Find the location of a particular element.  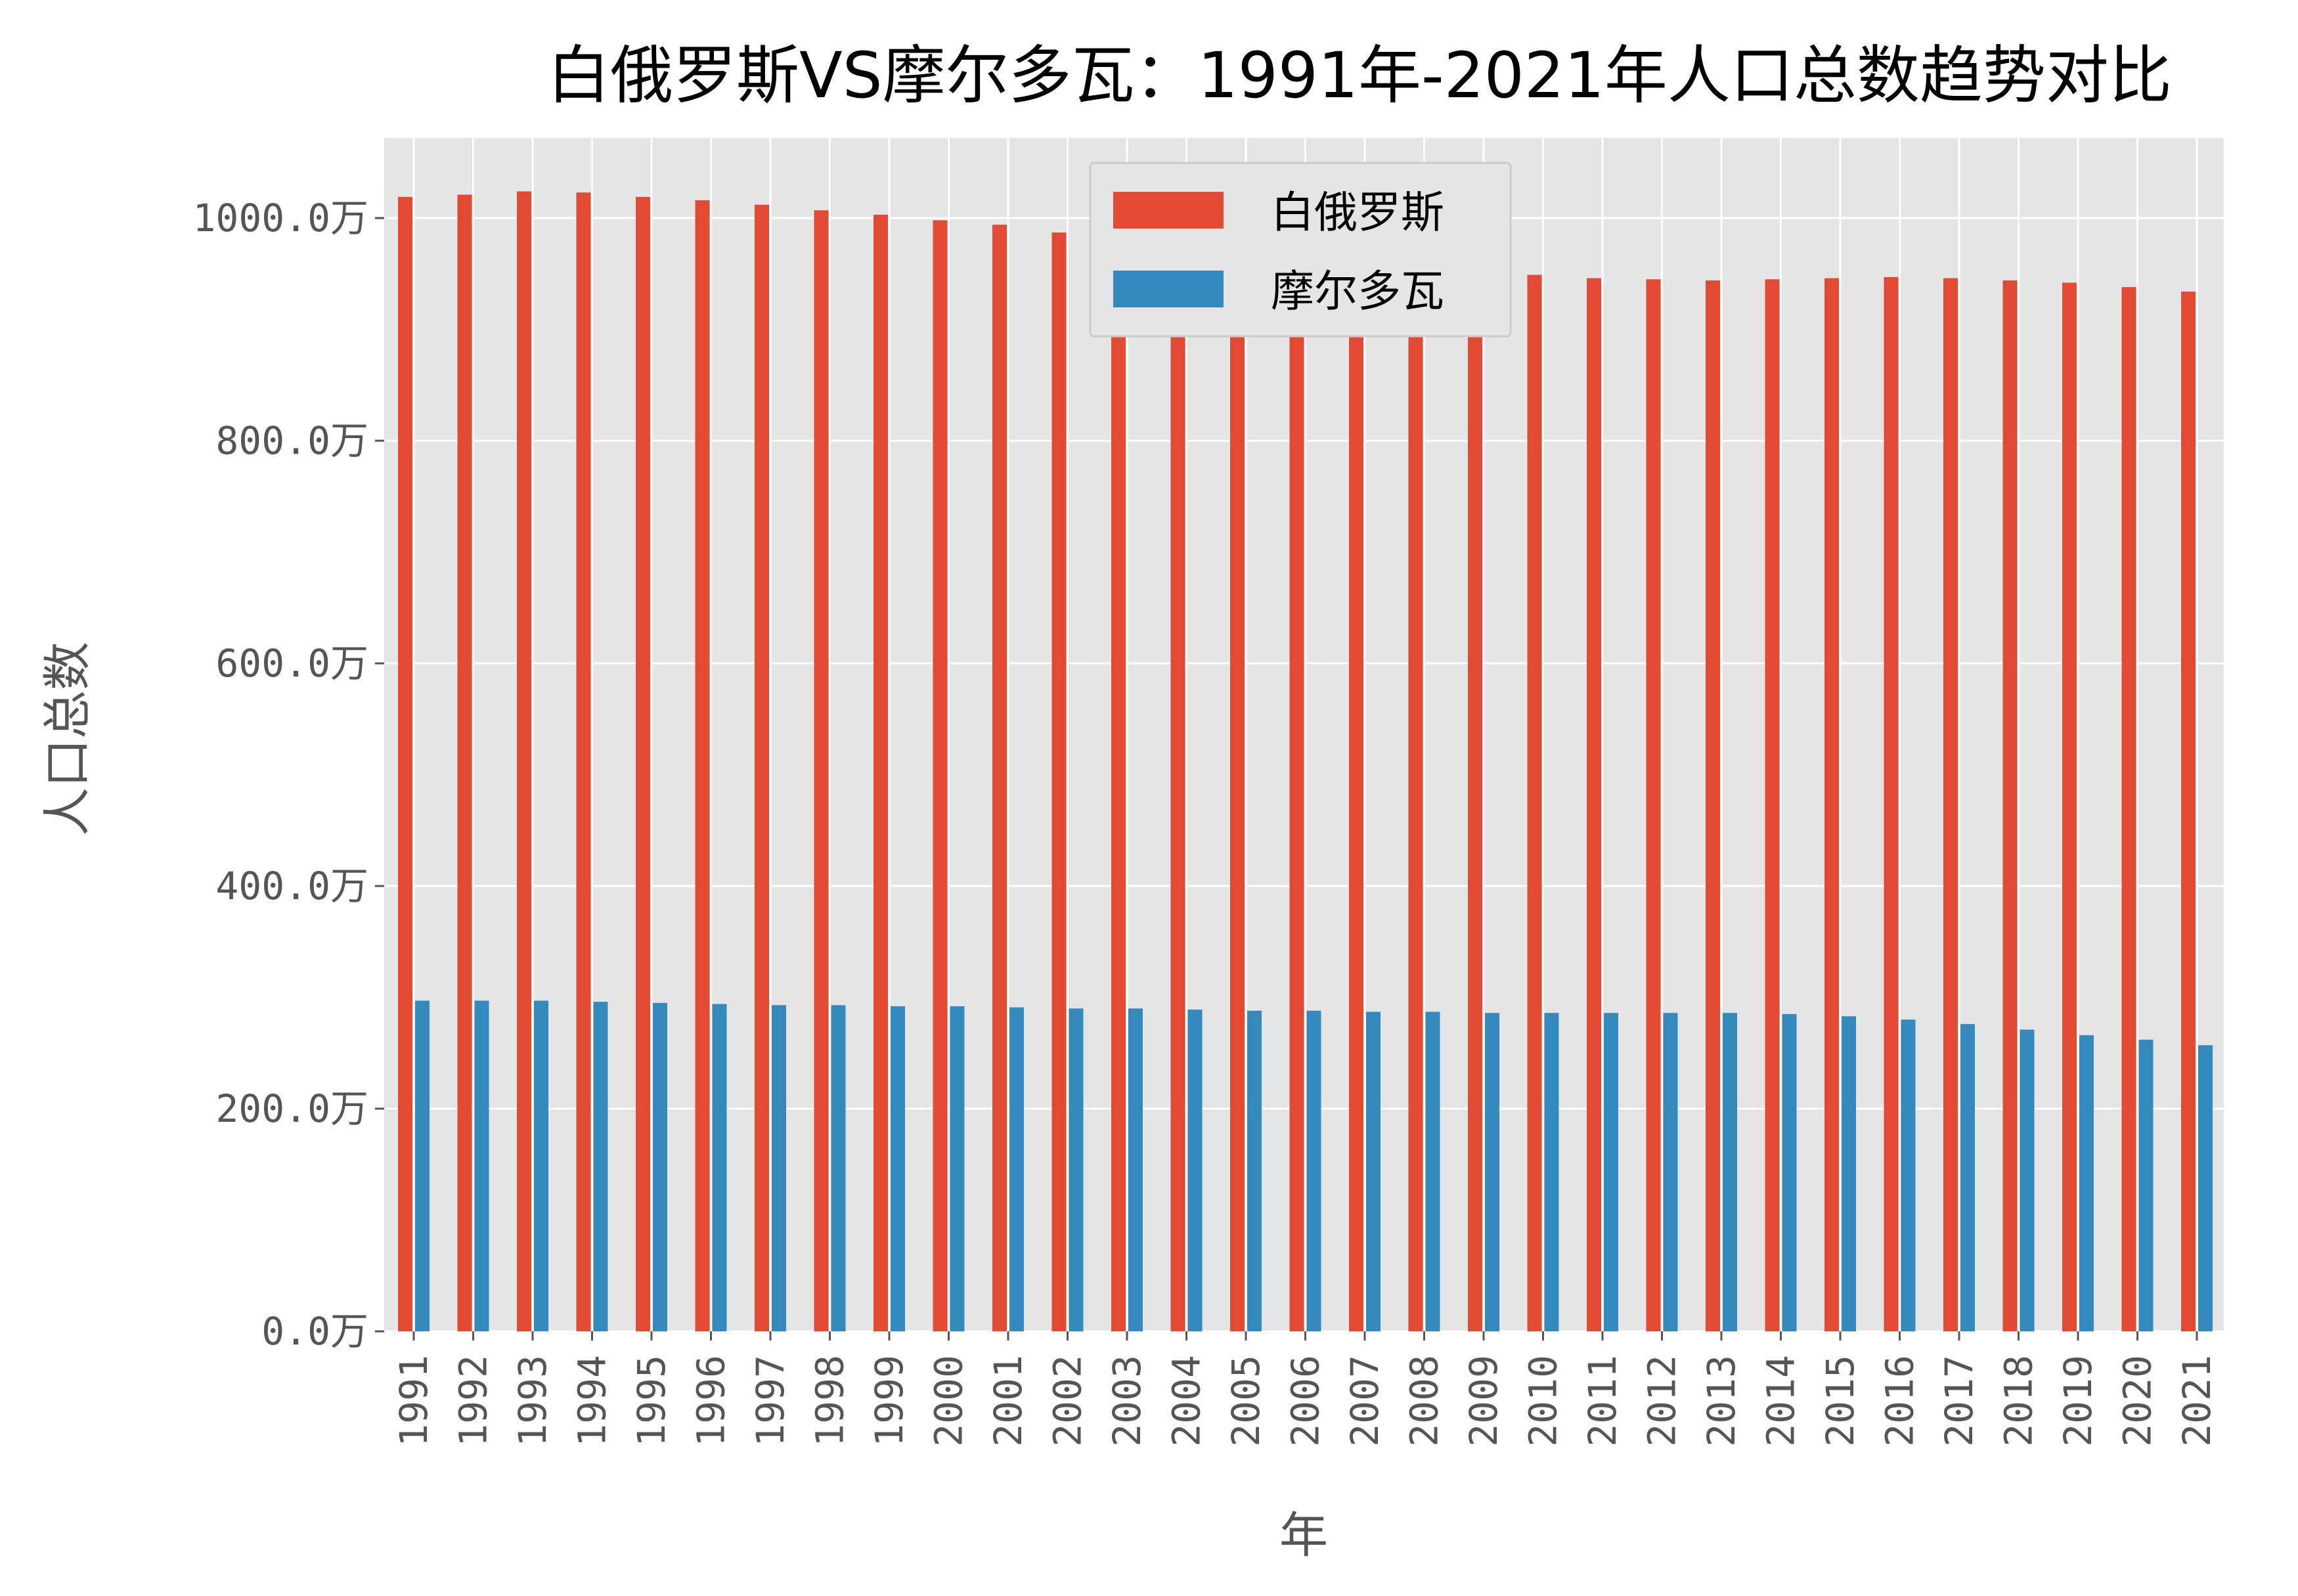

x-tick-label: 2013 is located at coordinates (1721, 1401).